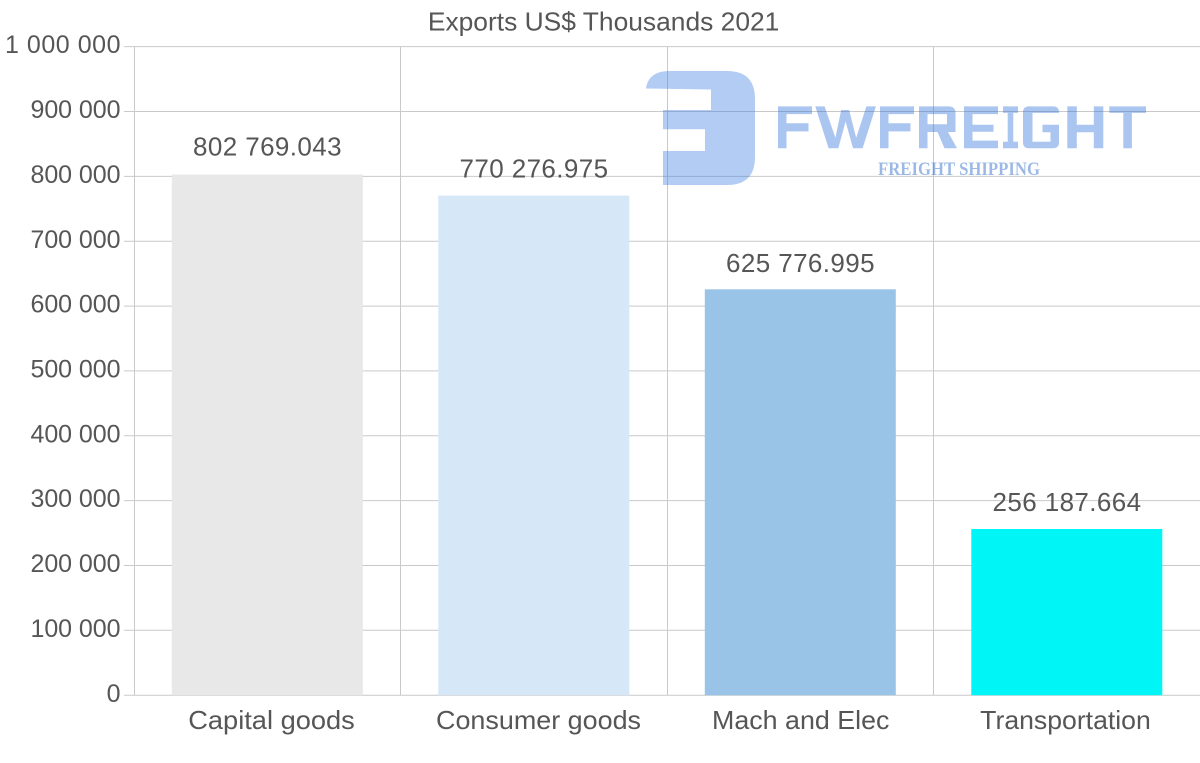 The width and height of the screenshot is (1200, 763). What do you see at coordinates (959, 169) in the screenshot?
I see `svg-text: FREIGHT SHIPPING` at bounding box center [959, 169].